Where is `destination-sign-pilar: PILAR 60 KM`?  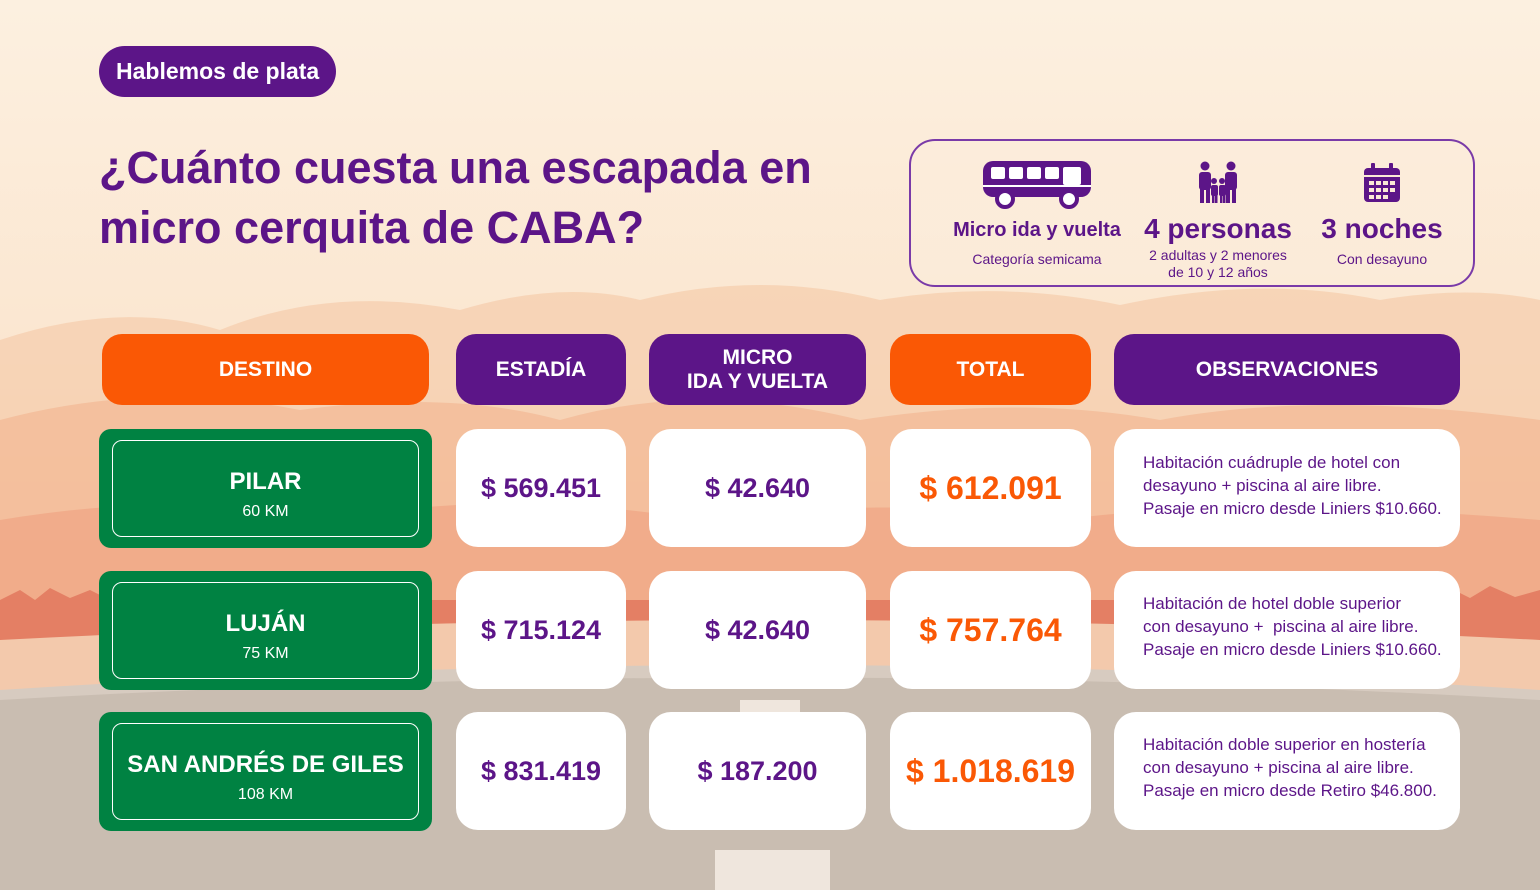 destination-sign-pilar: PILAR 60 KM is located at coordinates (265, 488).